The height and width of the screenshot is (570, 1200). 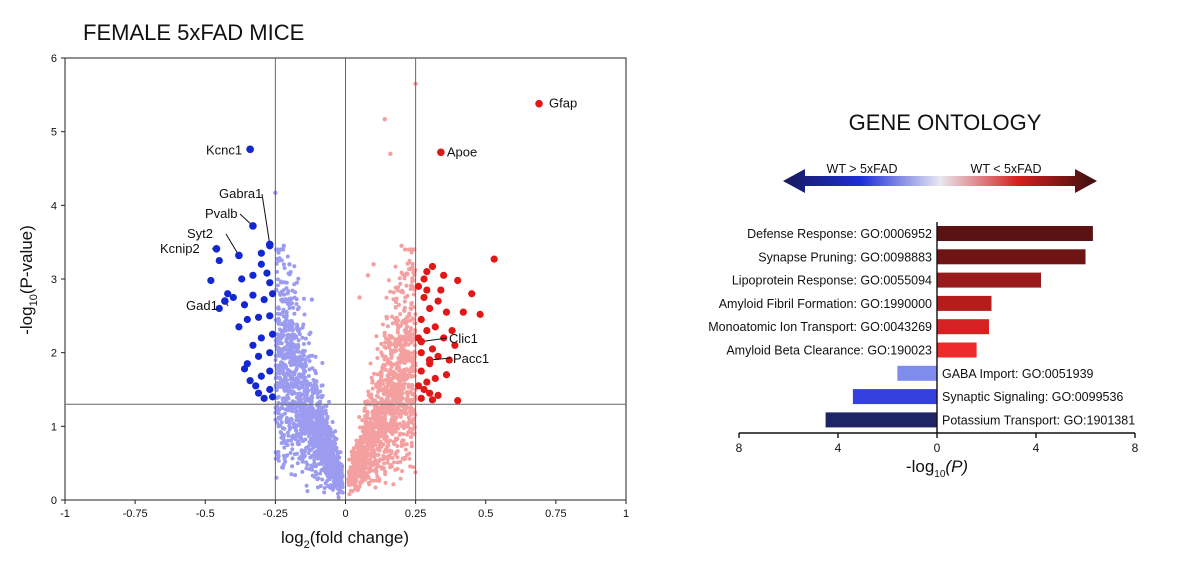 I want to click on go-category-label: Synaptic Signaling: GO:0099536, so click(x=1032, y=397).